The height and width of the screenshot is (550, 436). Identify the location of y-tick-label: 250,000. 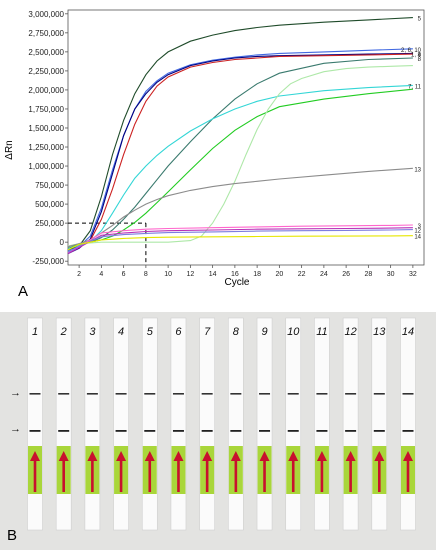
(49, 223).